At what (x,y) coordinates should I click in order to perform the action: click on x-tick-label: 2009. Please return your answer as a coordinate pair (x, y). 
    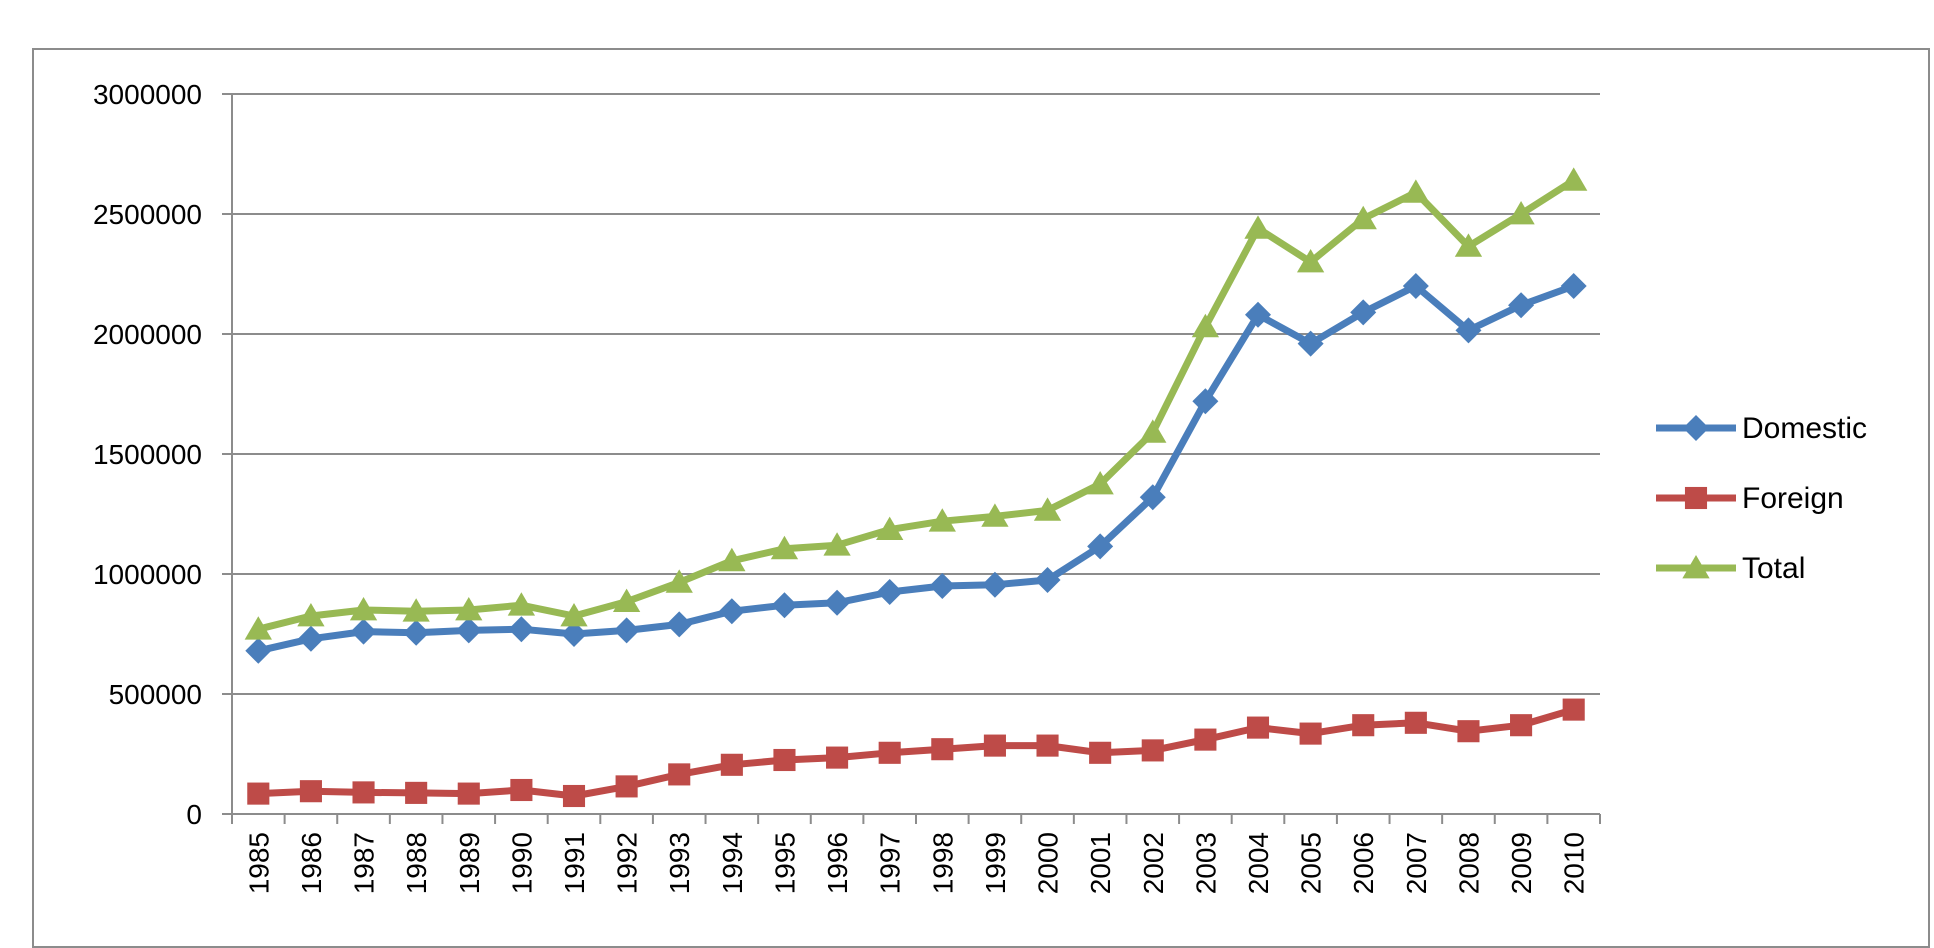
    Looking at the image, I should click on (1521, 863).